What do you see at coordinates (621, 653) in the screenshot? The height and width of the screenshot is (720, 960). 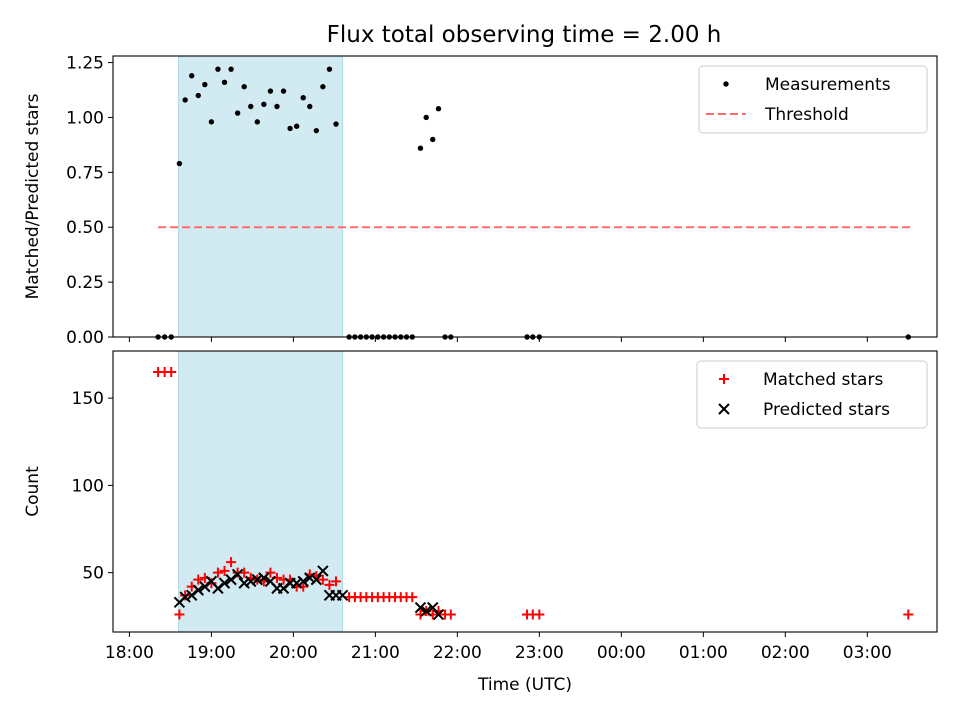 I see `x-tick-label: 00:00` at bounding box center [621, 653].